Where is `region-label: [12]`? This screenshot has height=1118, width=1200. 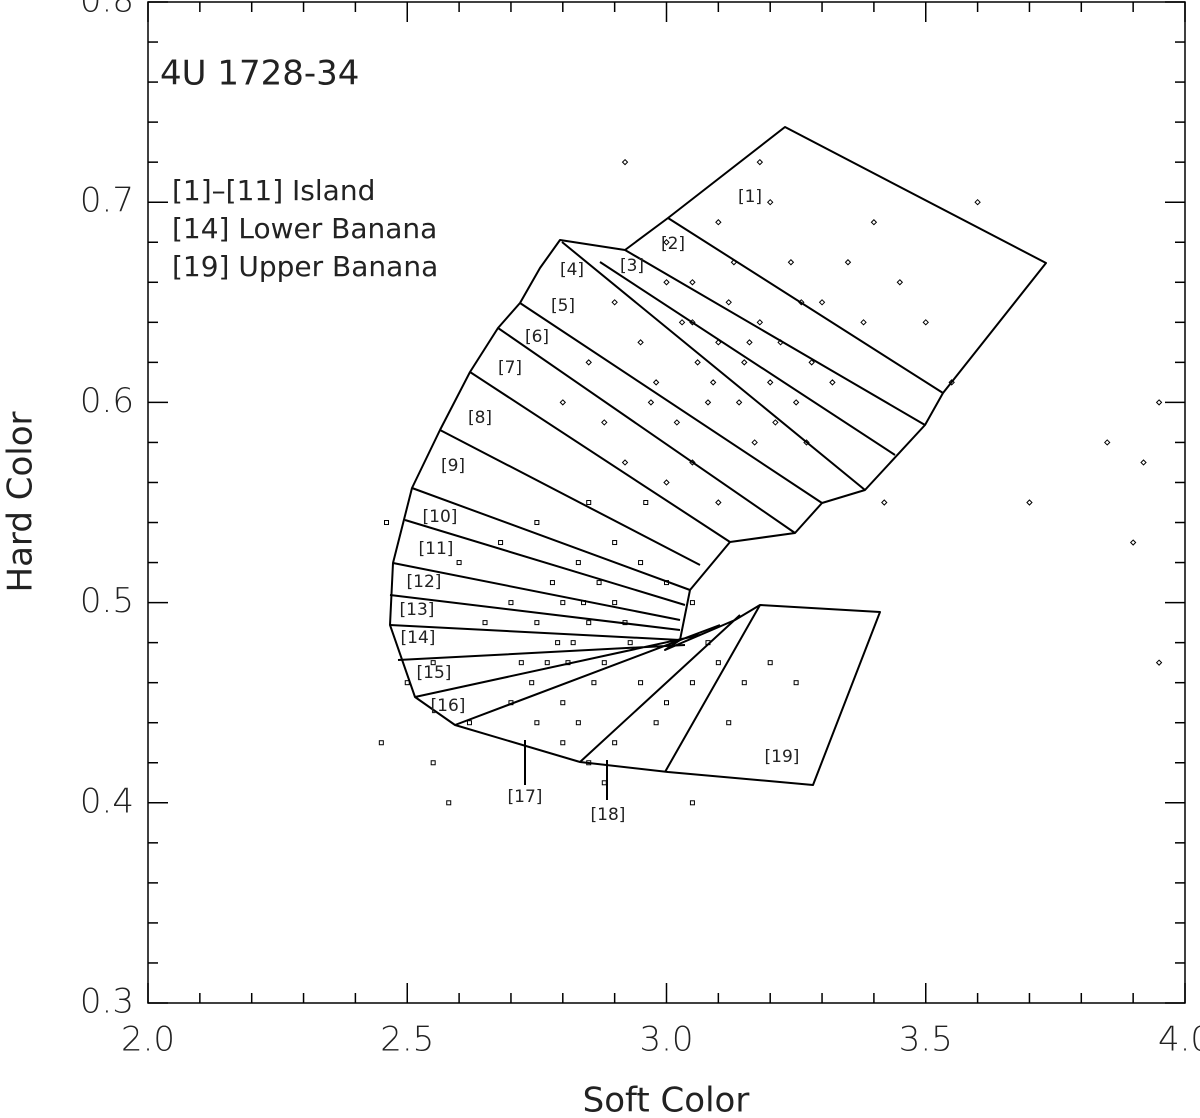
region-label: [12] is located at coordinates (424, 582).